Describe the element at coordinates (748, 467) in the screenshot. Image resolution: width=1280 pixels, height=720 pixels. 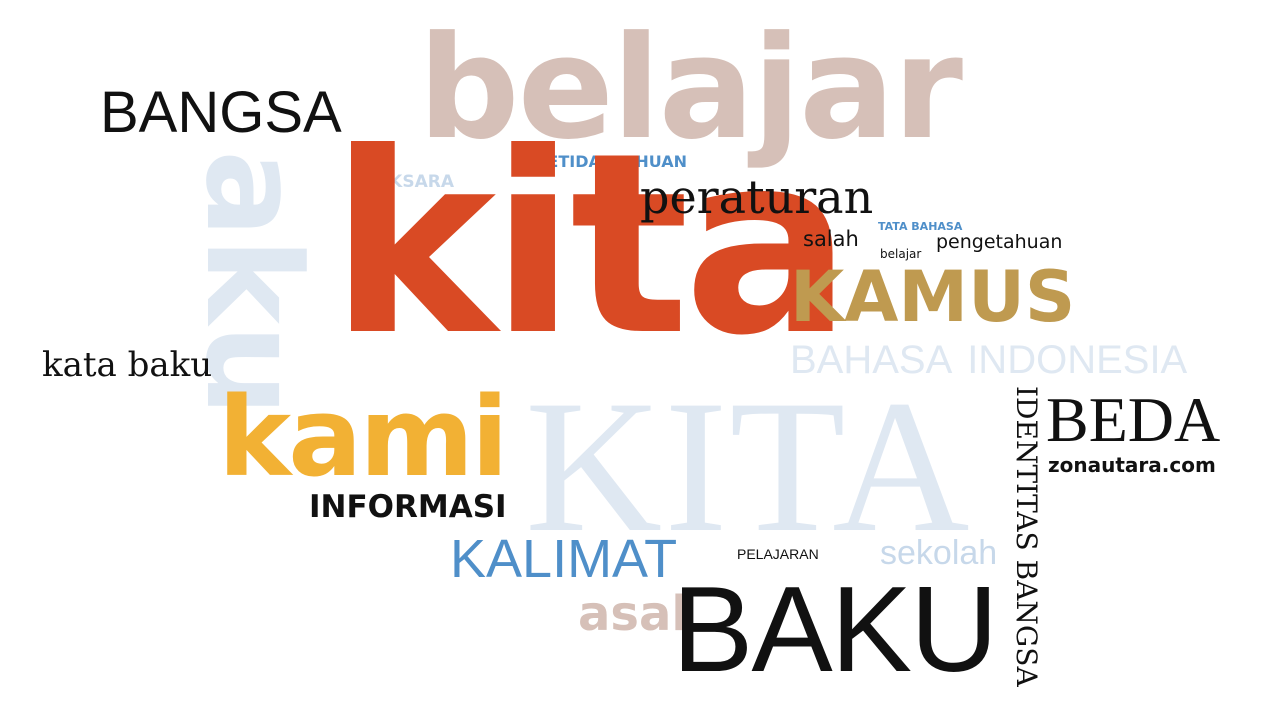
I see `word-kita-caps: KITA` at that location.